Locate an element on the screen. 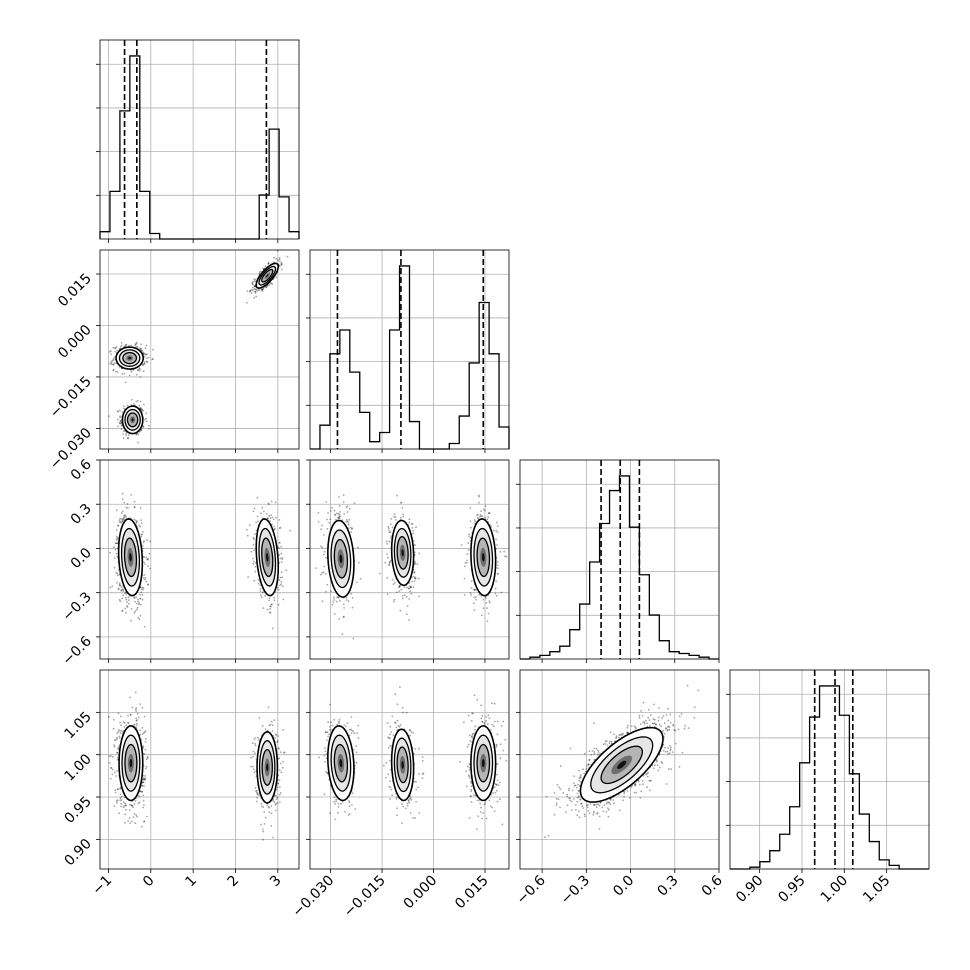 The width and height of the screenshot is (970, 970). joint-panel is located at coordinates (408, 561).